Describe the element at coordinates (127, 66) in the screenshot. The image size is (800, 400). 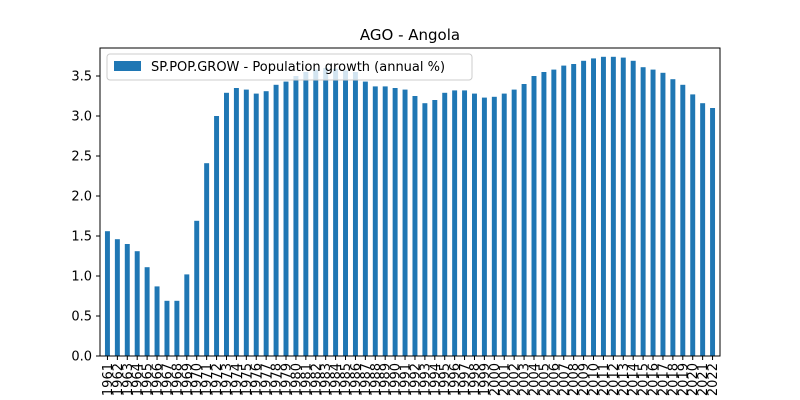
I see `legend-swatch` at that location.